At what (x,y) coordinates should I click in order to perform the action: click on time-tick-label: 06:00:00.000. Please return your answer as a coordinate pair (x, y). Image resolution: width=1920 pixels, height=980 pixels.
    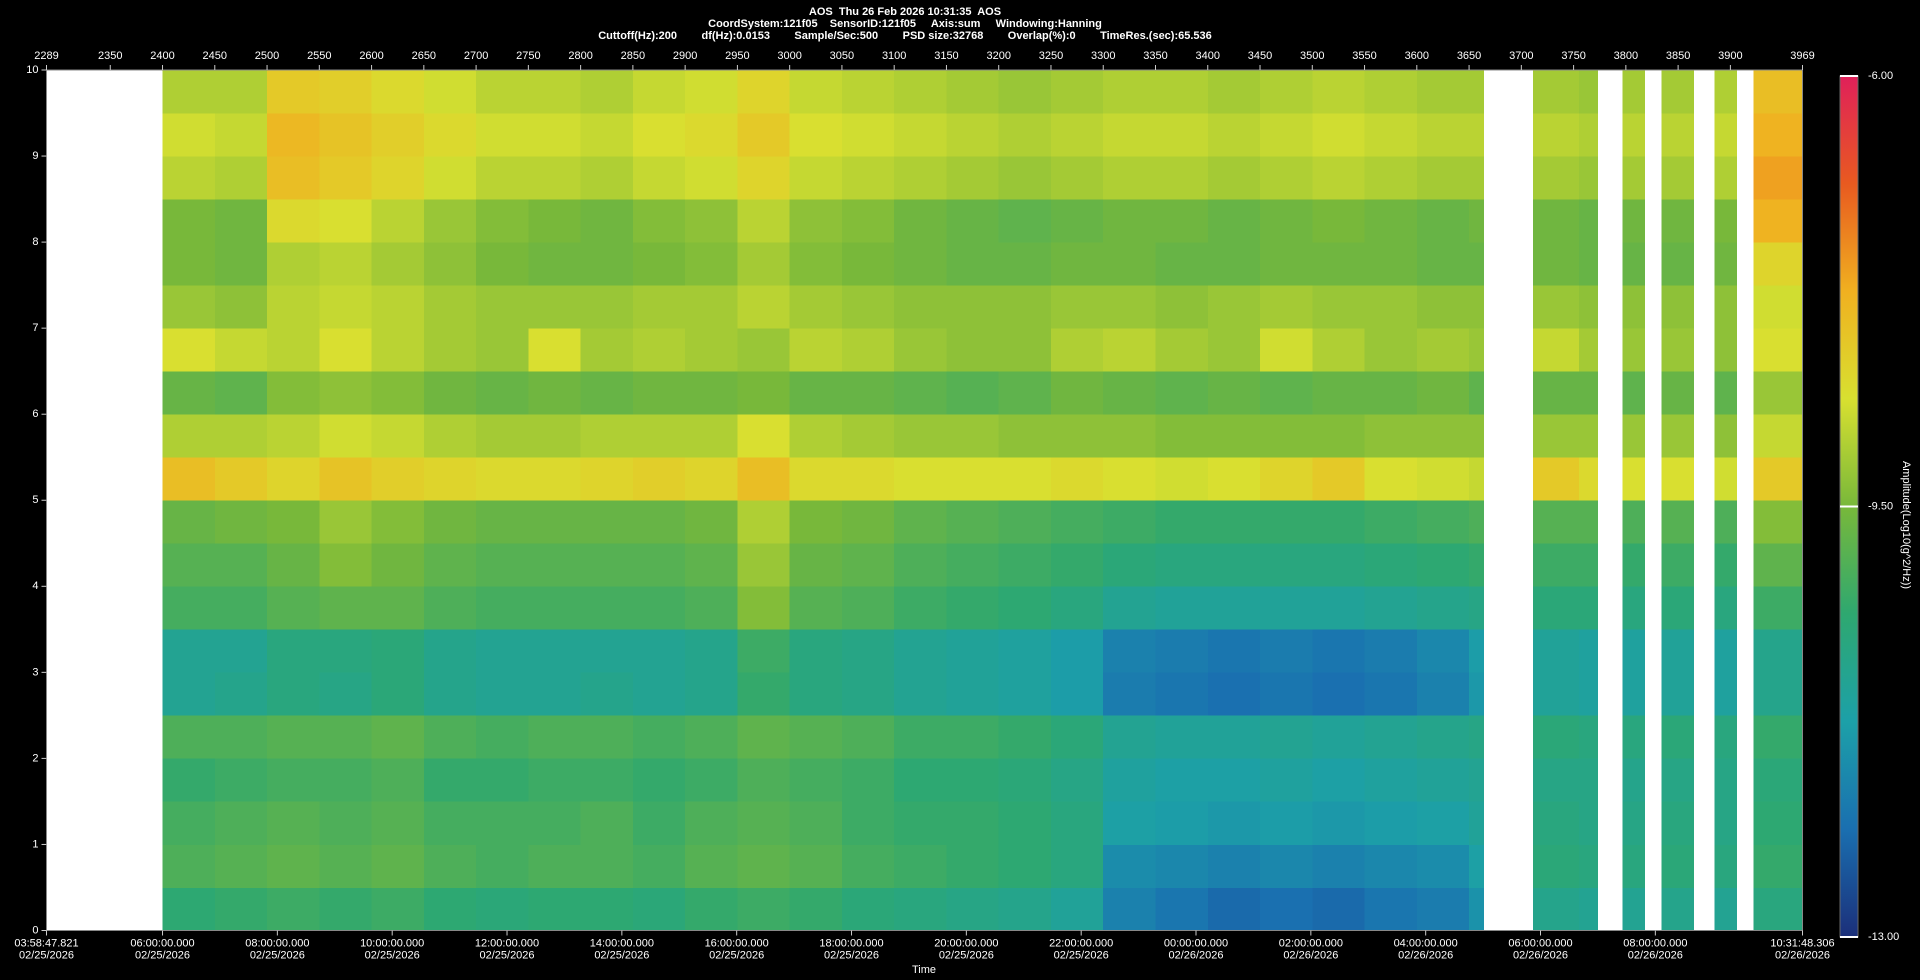
    Looking at the image, I should click on (162, 943).